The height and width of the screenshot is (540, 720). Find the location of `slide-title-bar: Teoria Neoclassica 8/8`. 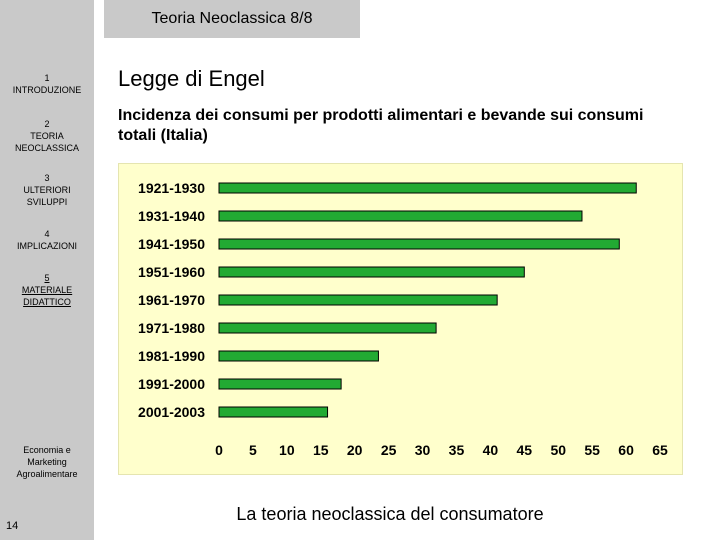

slide-title-bar: Teoria Neoclassica 8/8 is located at coordinates (232, 19).